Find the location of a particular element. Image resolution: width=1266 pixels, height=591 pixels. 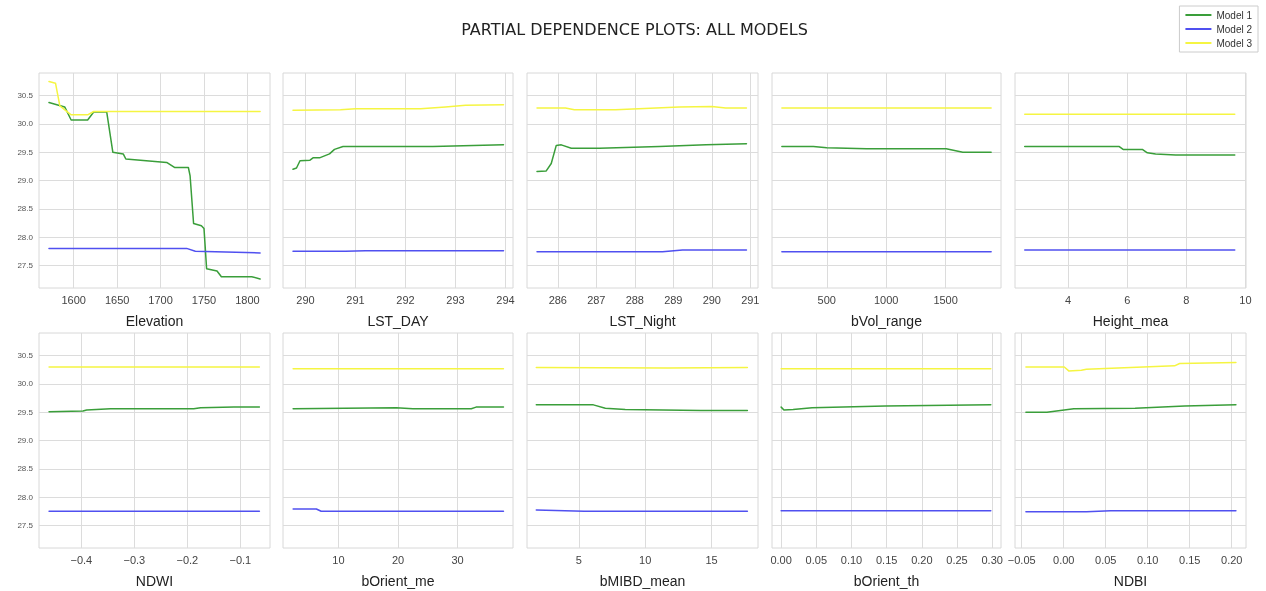

x-tick-label: 287 is located at coordinates (596, 299).